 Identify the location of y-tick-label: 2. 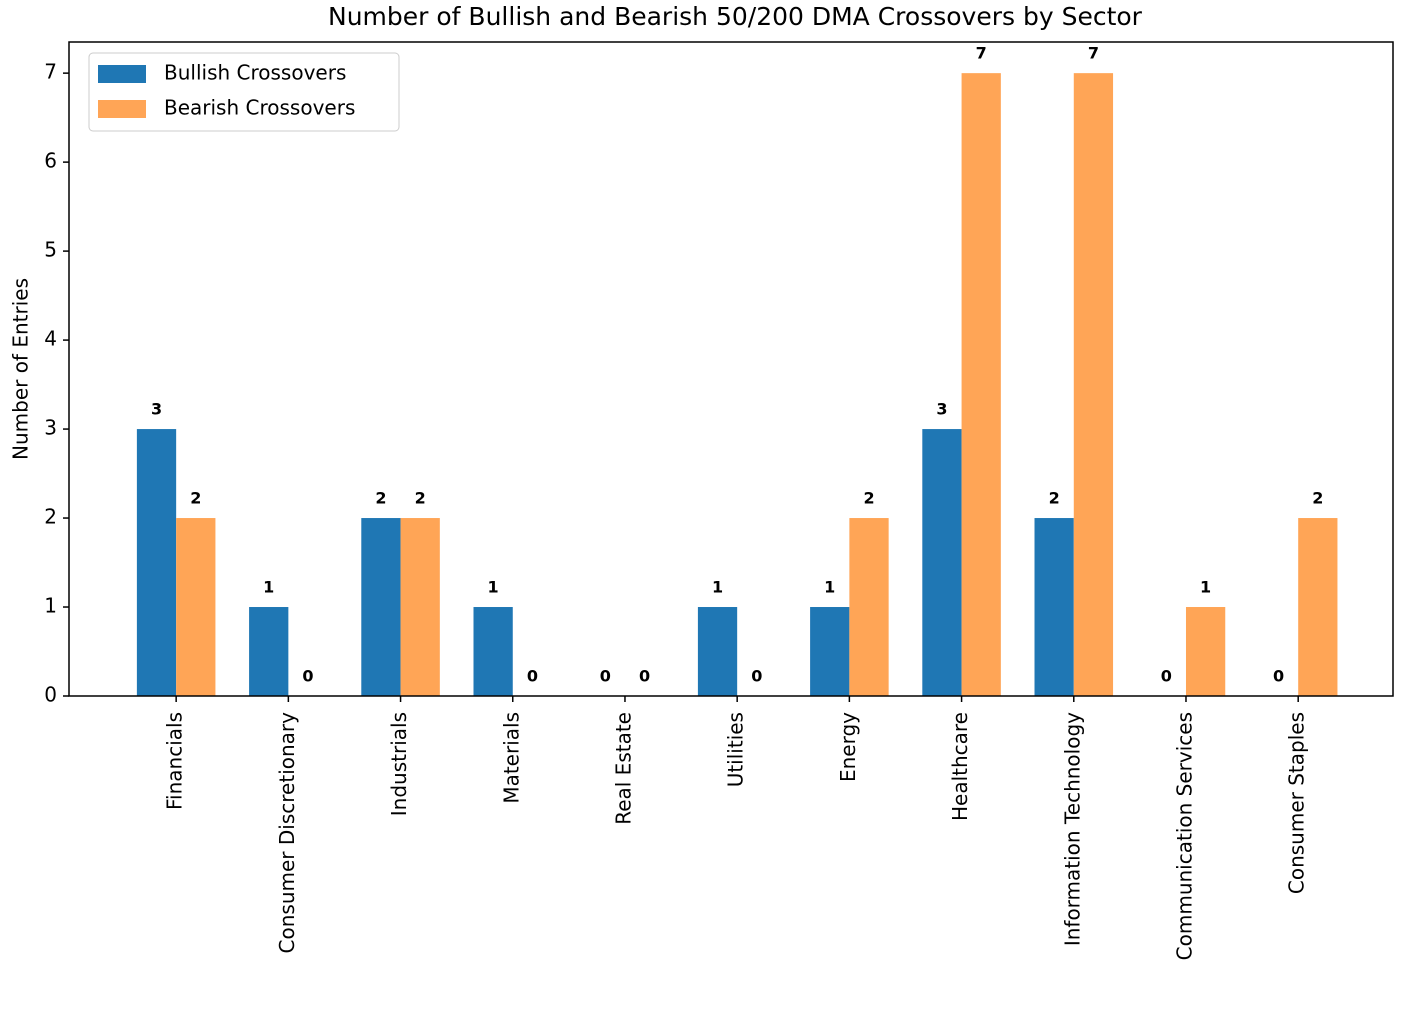
(50, 517).